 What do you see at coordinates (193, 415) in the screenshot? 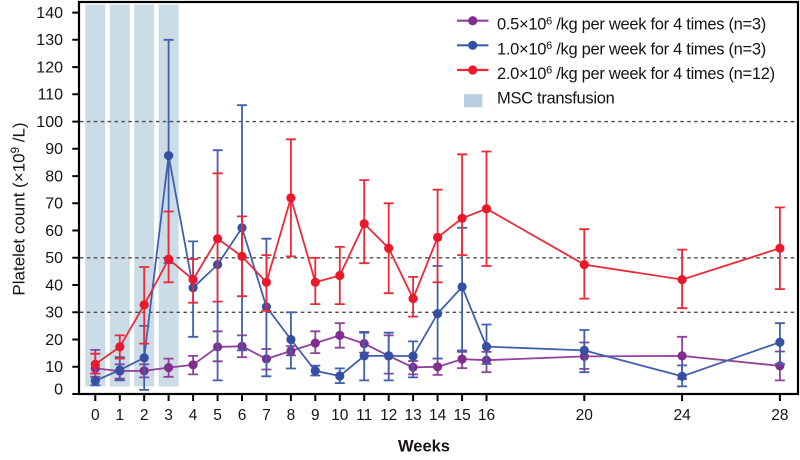
I see `svg-text: 4` at bounding box center [193, 415].